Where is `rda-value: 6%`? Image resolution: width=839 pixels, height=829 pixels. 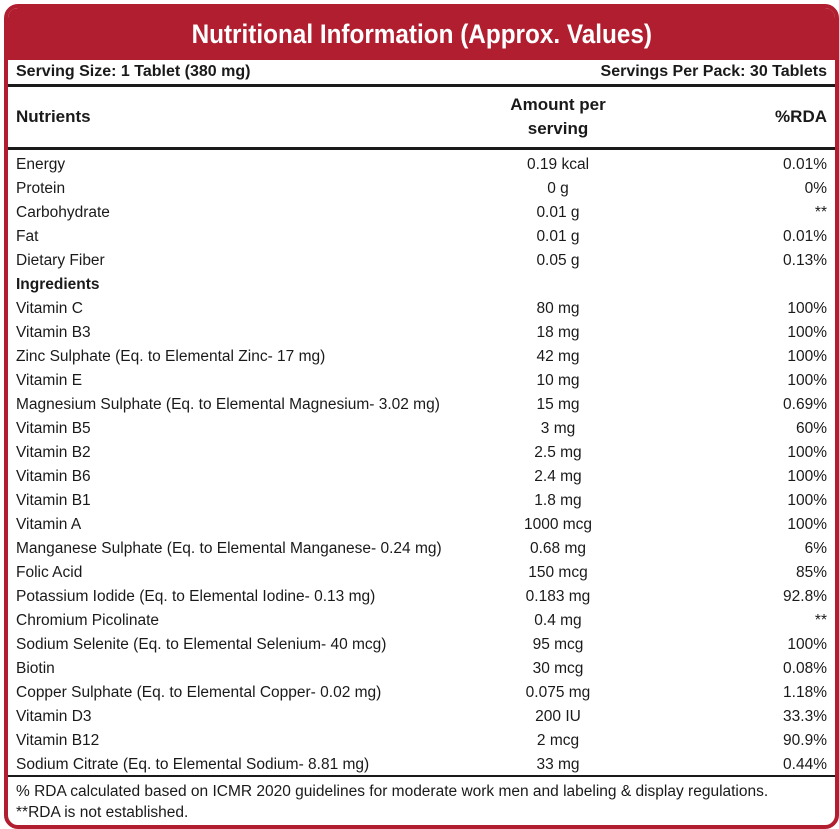
rda-value: 6% is located at coordinates (815, 548).